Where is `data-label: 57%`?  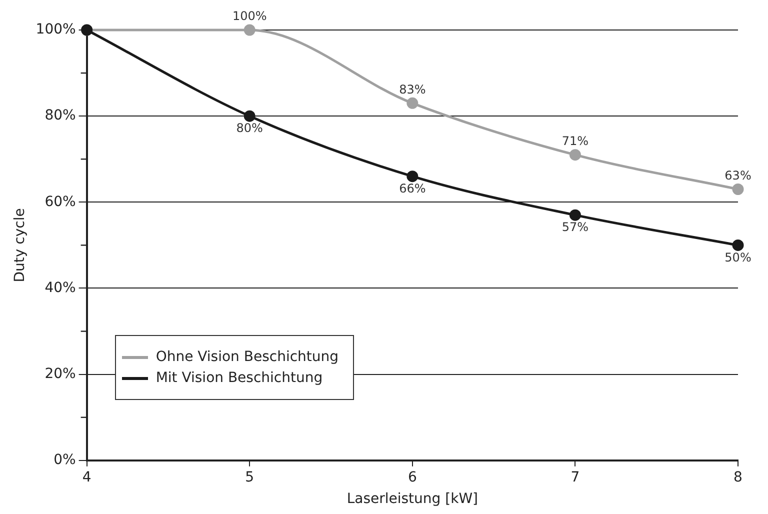
data-label: 57% is located at coordinates (575, 227).